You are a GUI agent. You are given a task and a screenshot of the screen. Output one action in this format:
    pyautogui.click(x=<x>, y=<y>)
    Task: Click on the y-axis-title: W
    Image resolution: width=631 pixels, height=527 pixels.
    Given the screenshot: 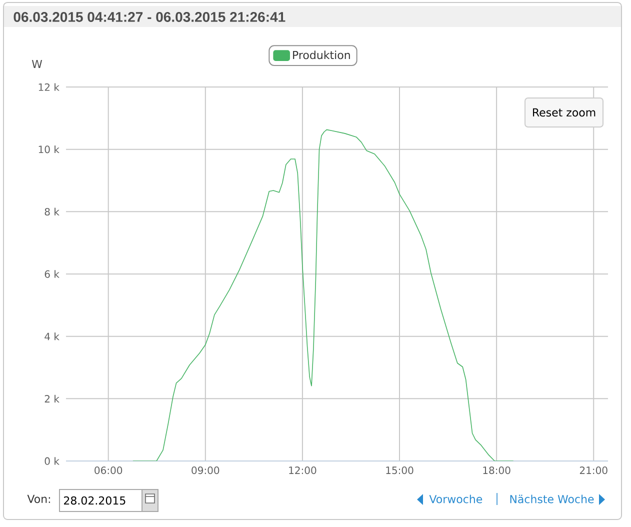 What is the action you would take?
    pyautogui.click(x=37, y=64)
    